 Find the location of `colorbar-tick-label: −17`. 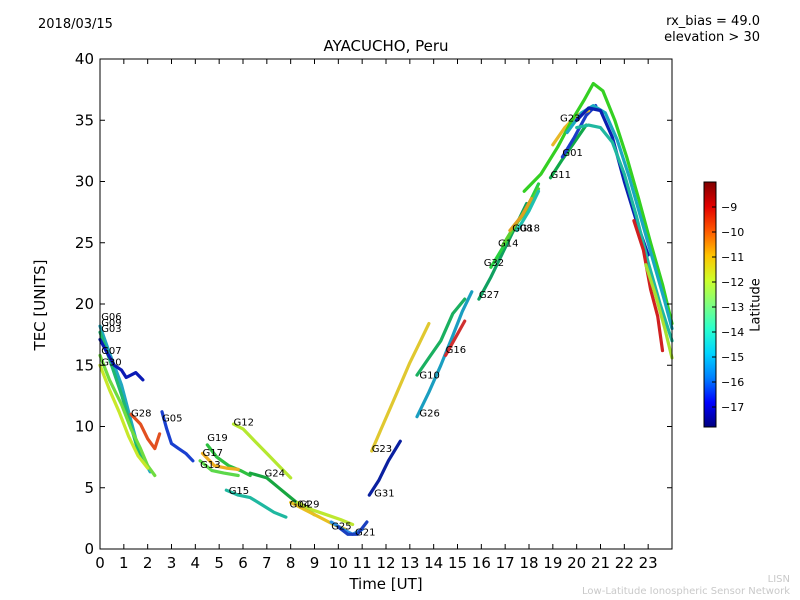

colorbar-tick-label: −17 is located at coordinates (732, 407).